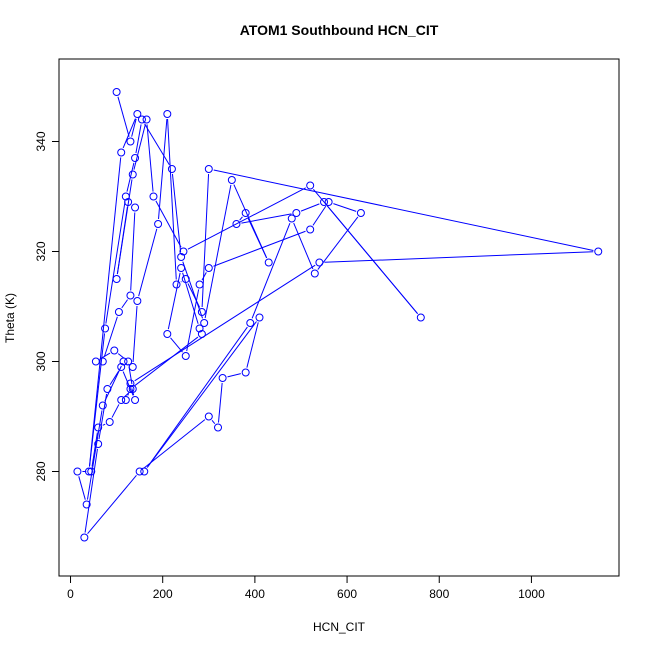 This screenshot has height=650, width=650. What do you see at coordinates (70, 594) in the screenshot?
I see `x-tick-label: 0` at bounding box center [70, 594].